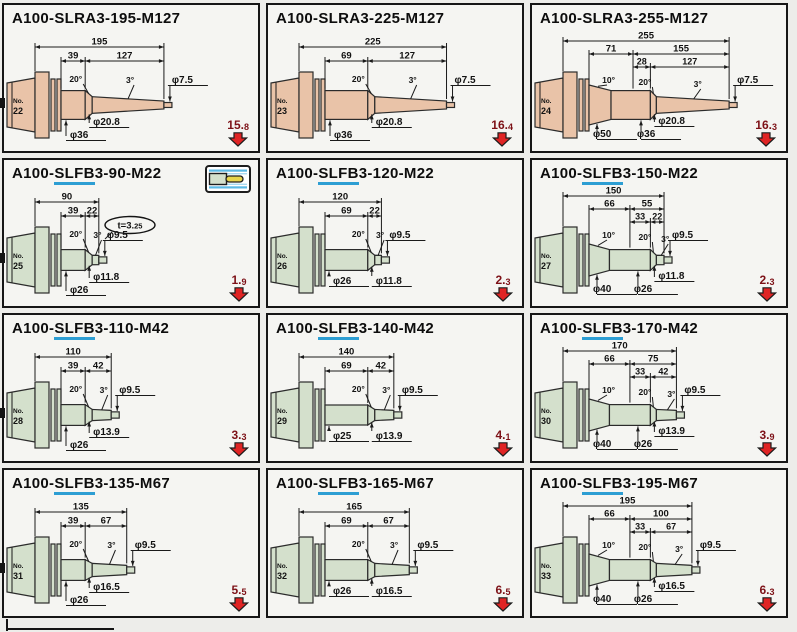  What do you see at coordinates (546, 576) in the screenshot?
I see `tool-number: 33` at bounding box center [546, 576].